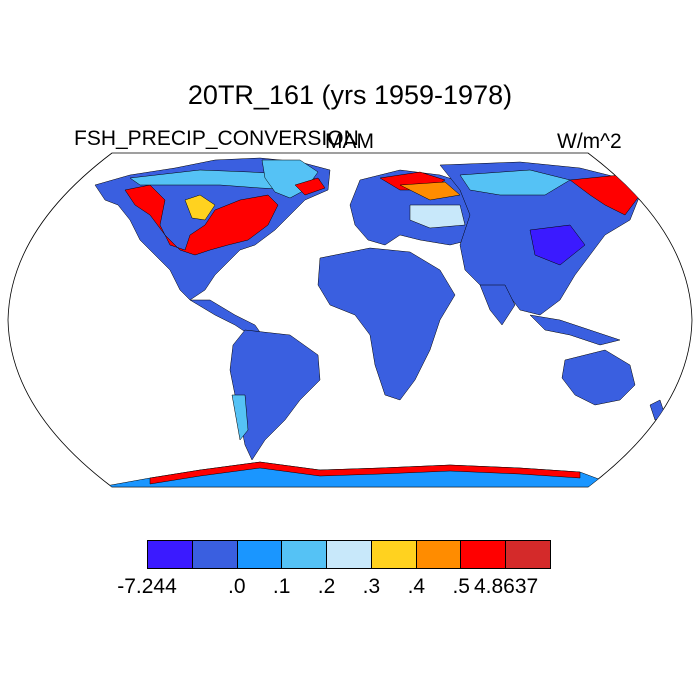  I want to click on asia-deep, so click(557, 245).